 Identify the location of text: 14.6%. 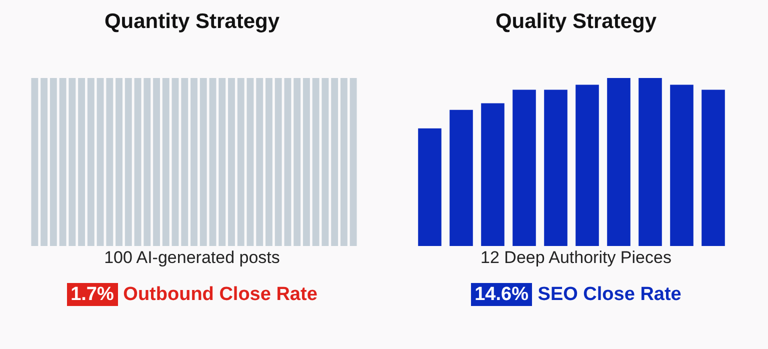
(501, 294).